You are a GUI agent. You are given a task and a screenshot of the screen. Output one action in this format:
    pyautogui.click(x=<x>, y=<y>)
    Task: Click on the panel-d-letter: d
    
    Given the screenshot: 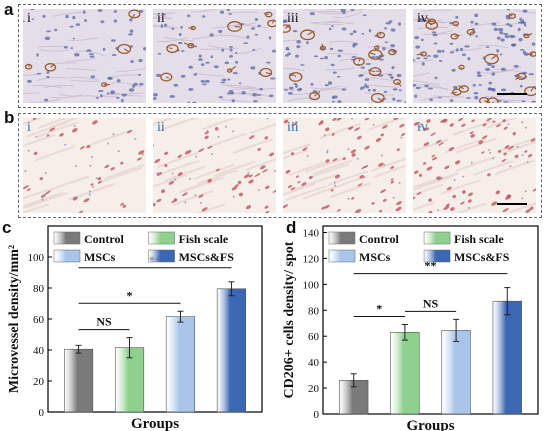 What is the action you would take?
    pyautogui.click(x=291, y=227)
    